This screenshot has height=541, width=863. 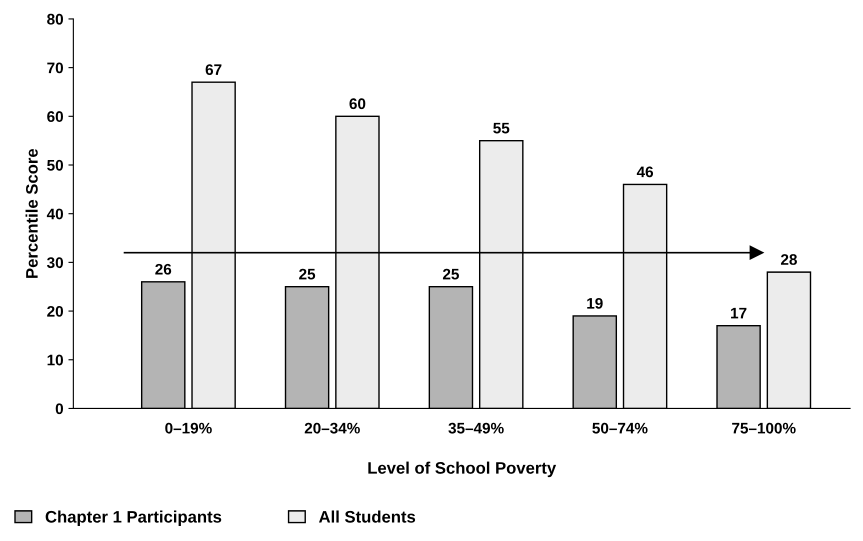 What do you see at coordinates (645, 172) in the screenshot?
I see `data-label: 46` at bounding box center [645, 172].